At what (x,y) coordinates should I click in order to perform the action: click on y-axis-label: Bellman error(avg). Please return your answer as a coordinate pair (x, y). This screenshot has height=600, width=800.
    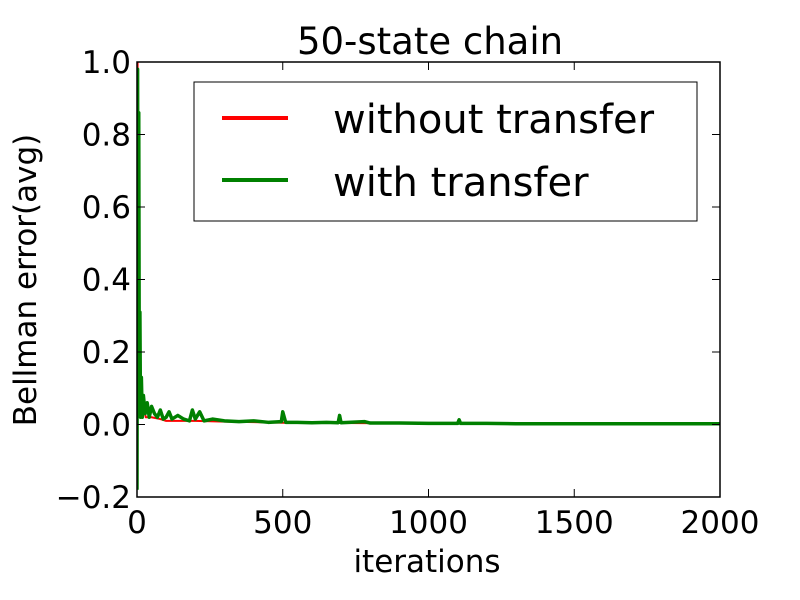
    Looking at the image, I should click on (26, 280).